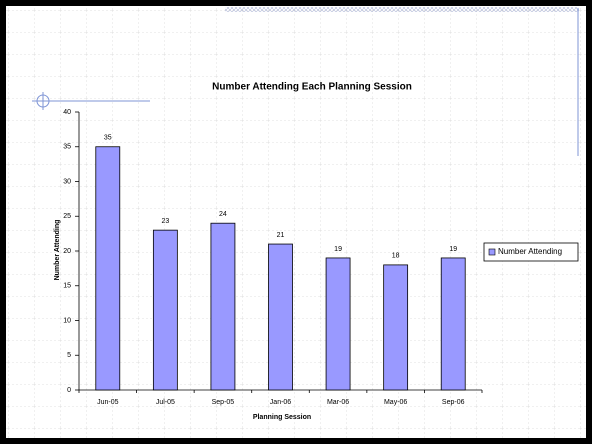 This screenshot has height=444, width=592. Describe the element at coordinates (402, 9) in the screenshot. I see `top-decoration` at that location.